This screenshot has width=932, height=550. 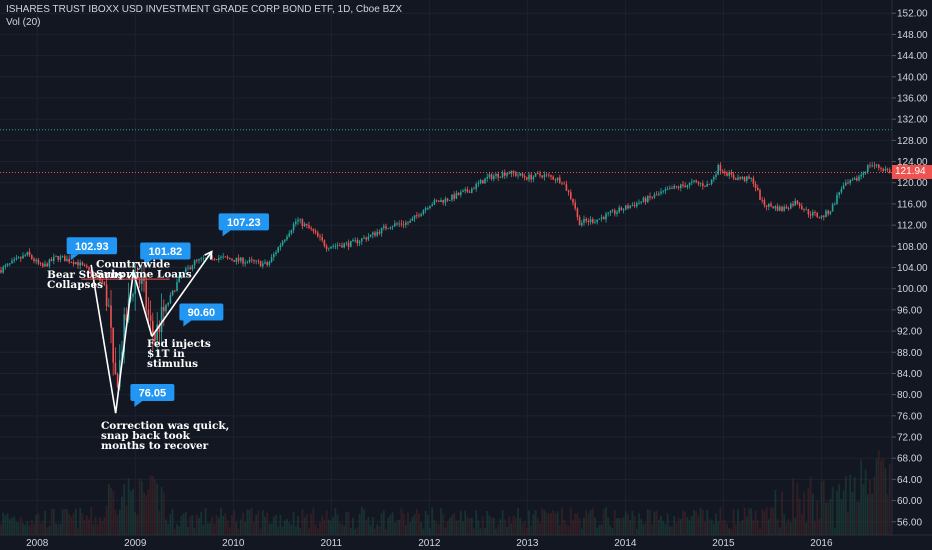 What do you see at coordinates (85, 280) in the screenshot?
I see `text-annotation: Bear Stearns Collapses` at bounding box center [85, 280].